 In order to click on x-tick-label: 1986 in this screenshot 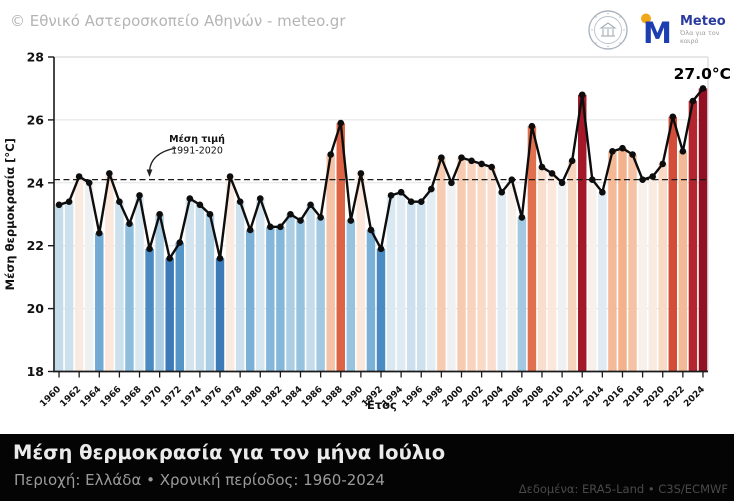, I will do `click(312, 397)`.